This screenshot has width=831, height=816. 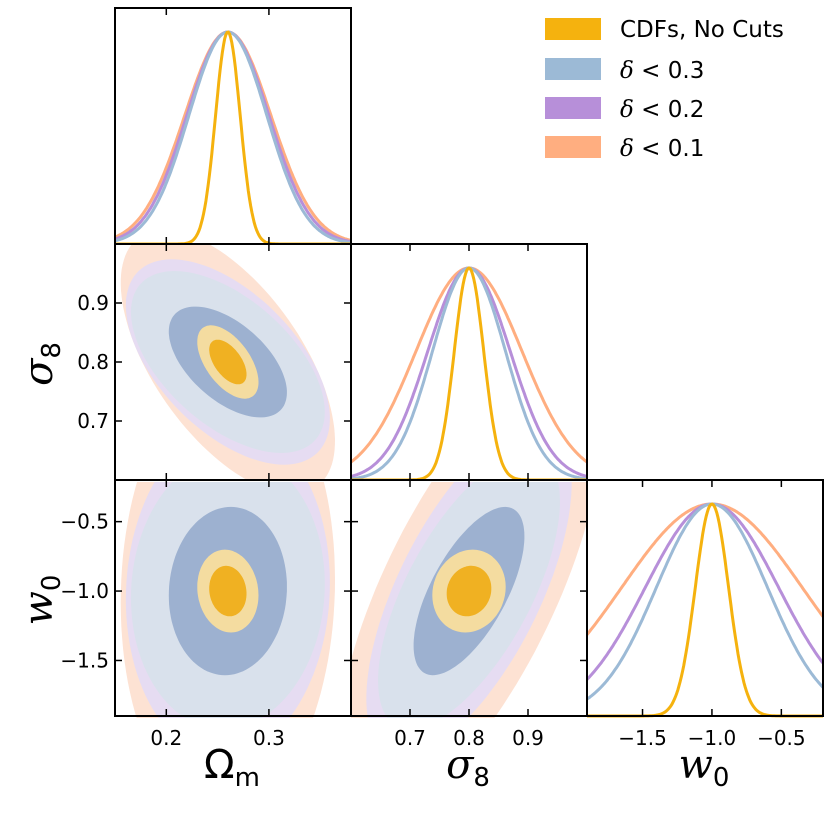 What do you see at coordinates (84, 522) in the screenshot?
I see `y-tick-label-w0: −0.5` at bounding box center [84, 522].